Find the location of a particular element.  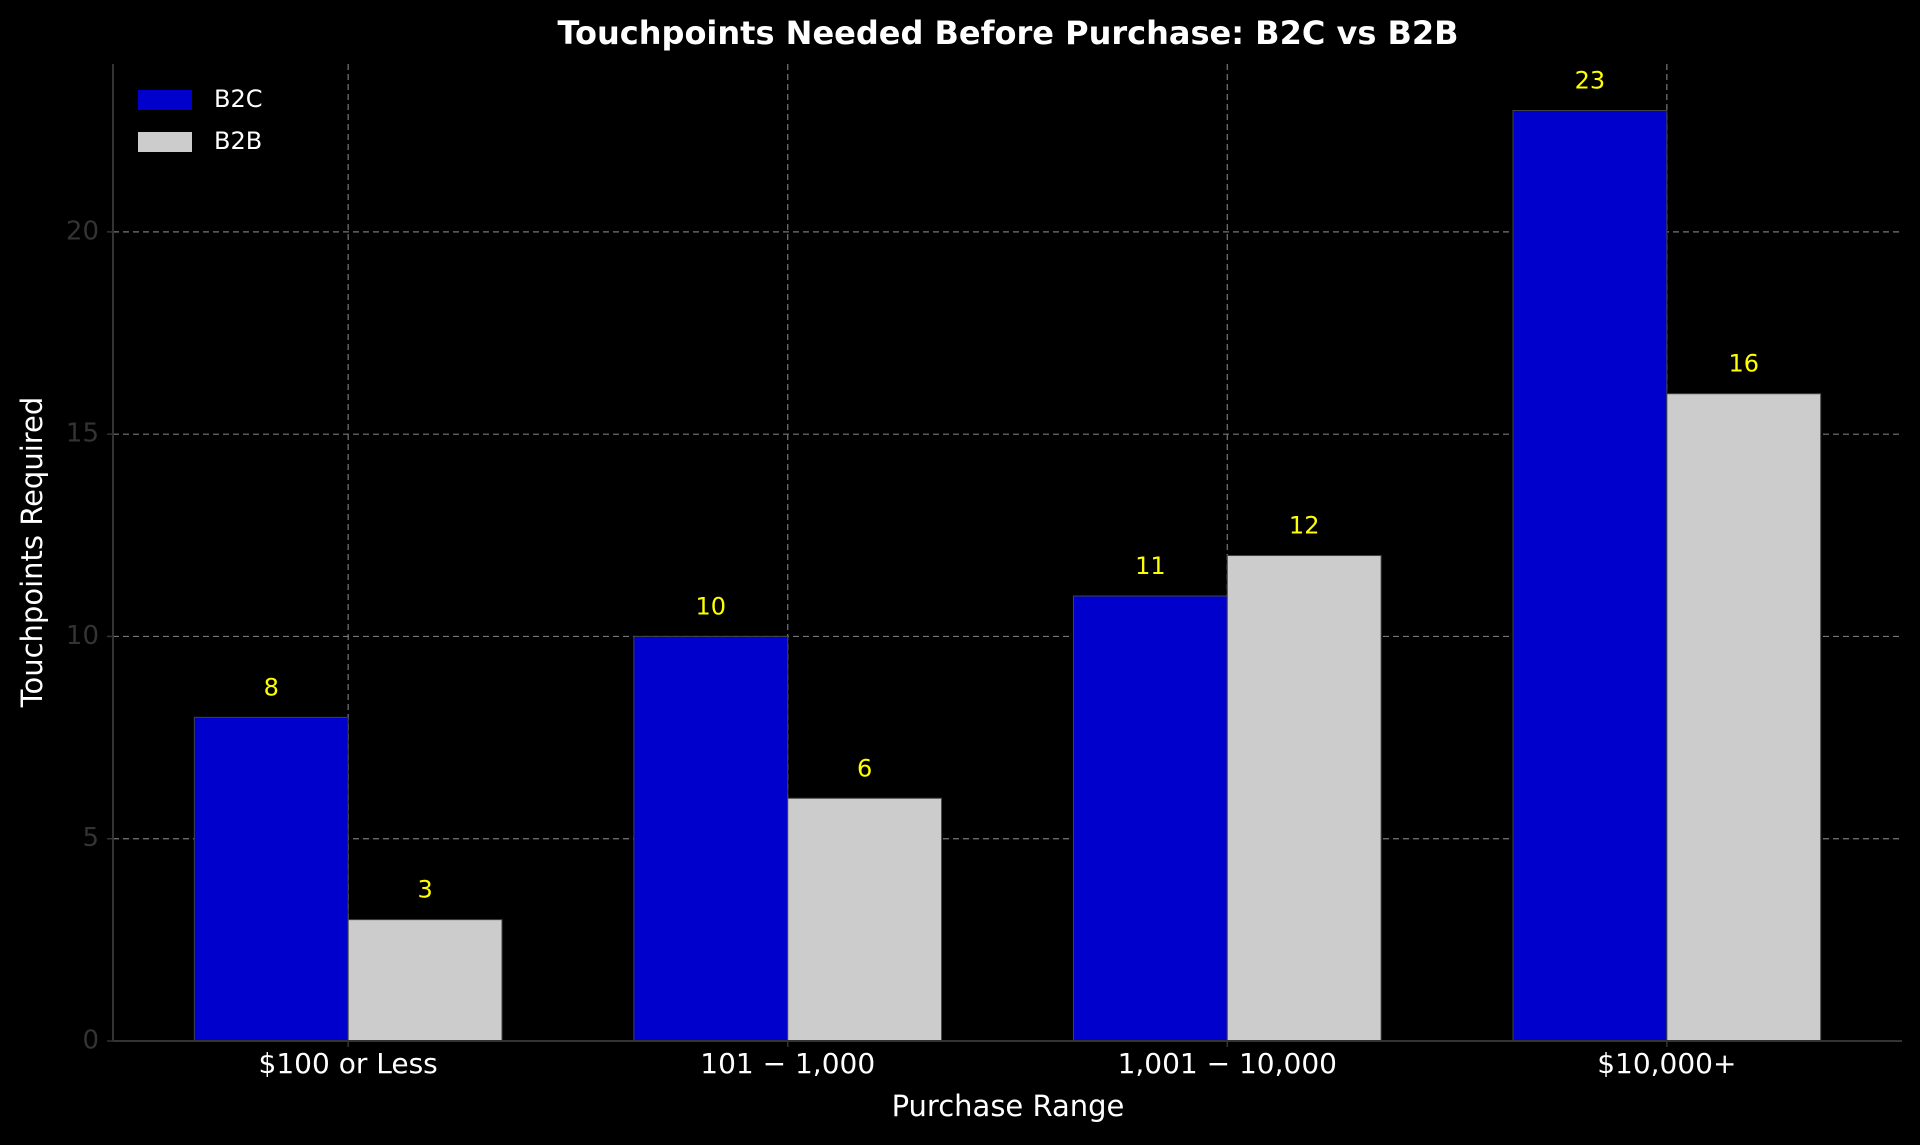

x-tick-label: 101 − 1,000 is located at coordinates (787, 1063).